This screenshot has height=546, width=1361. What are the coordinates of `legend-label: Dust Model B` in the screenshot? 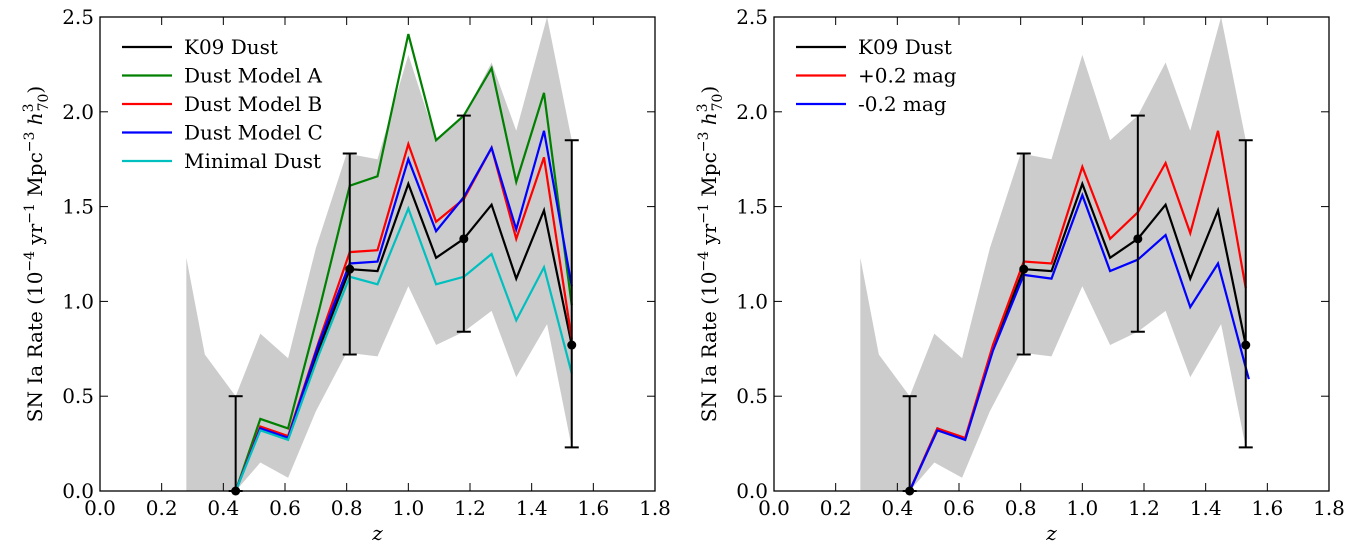 It's located at (253, 104).